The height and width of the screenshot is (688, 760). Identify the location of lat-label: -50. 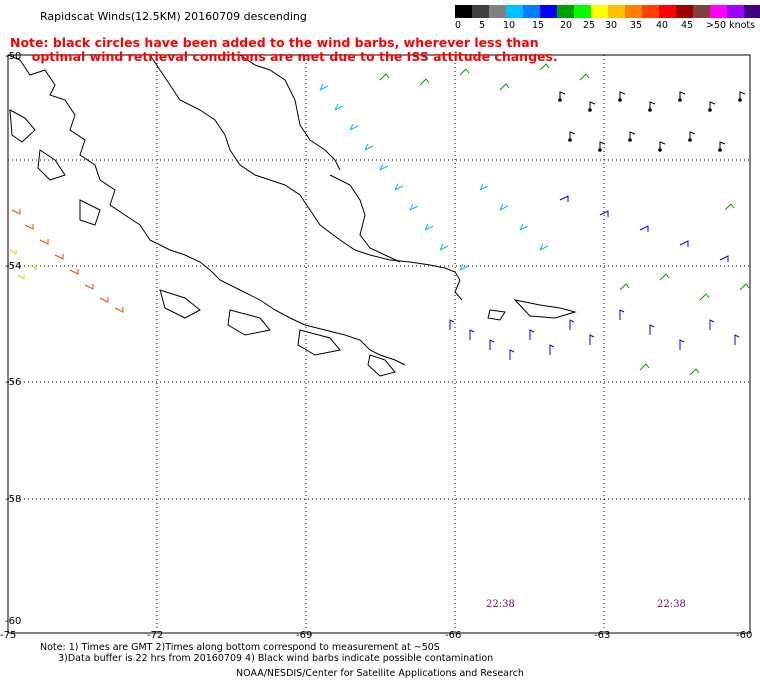
(13, 56).